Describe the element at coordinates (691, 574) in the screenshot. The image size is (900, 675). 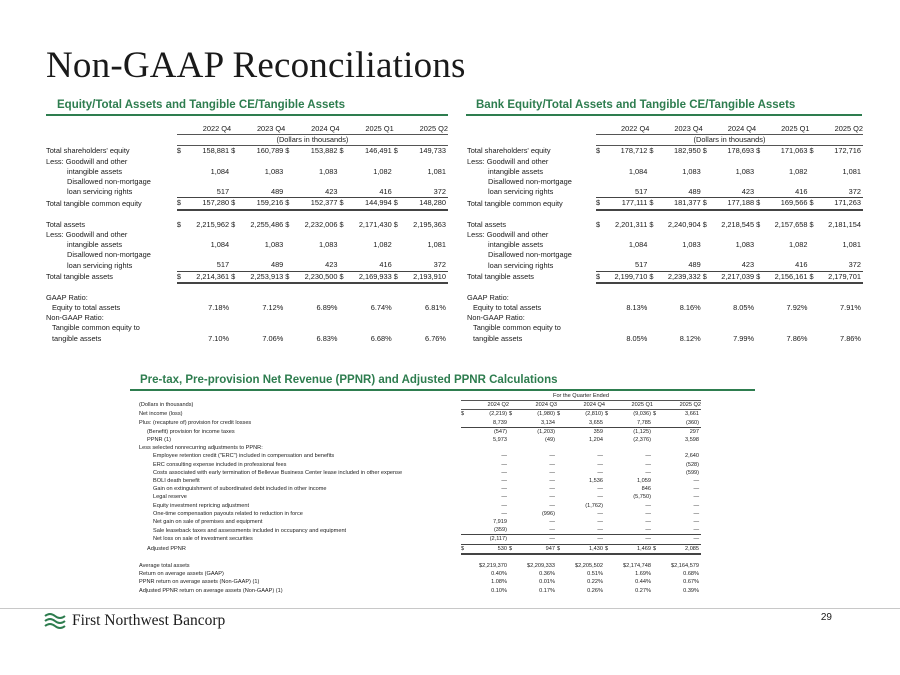
I see `table-cell: 0.68%` at that location.